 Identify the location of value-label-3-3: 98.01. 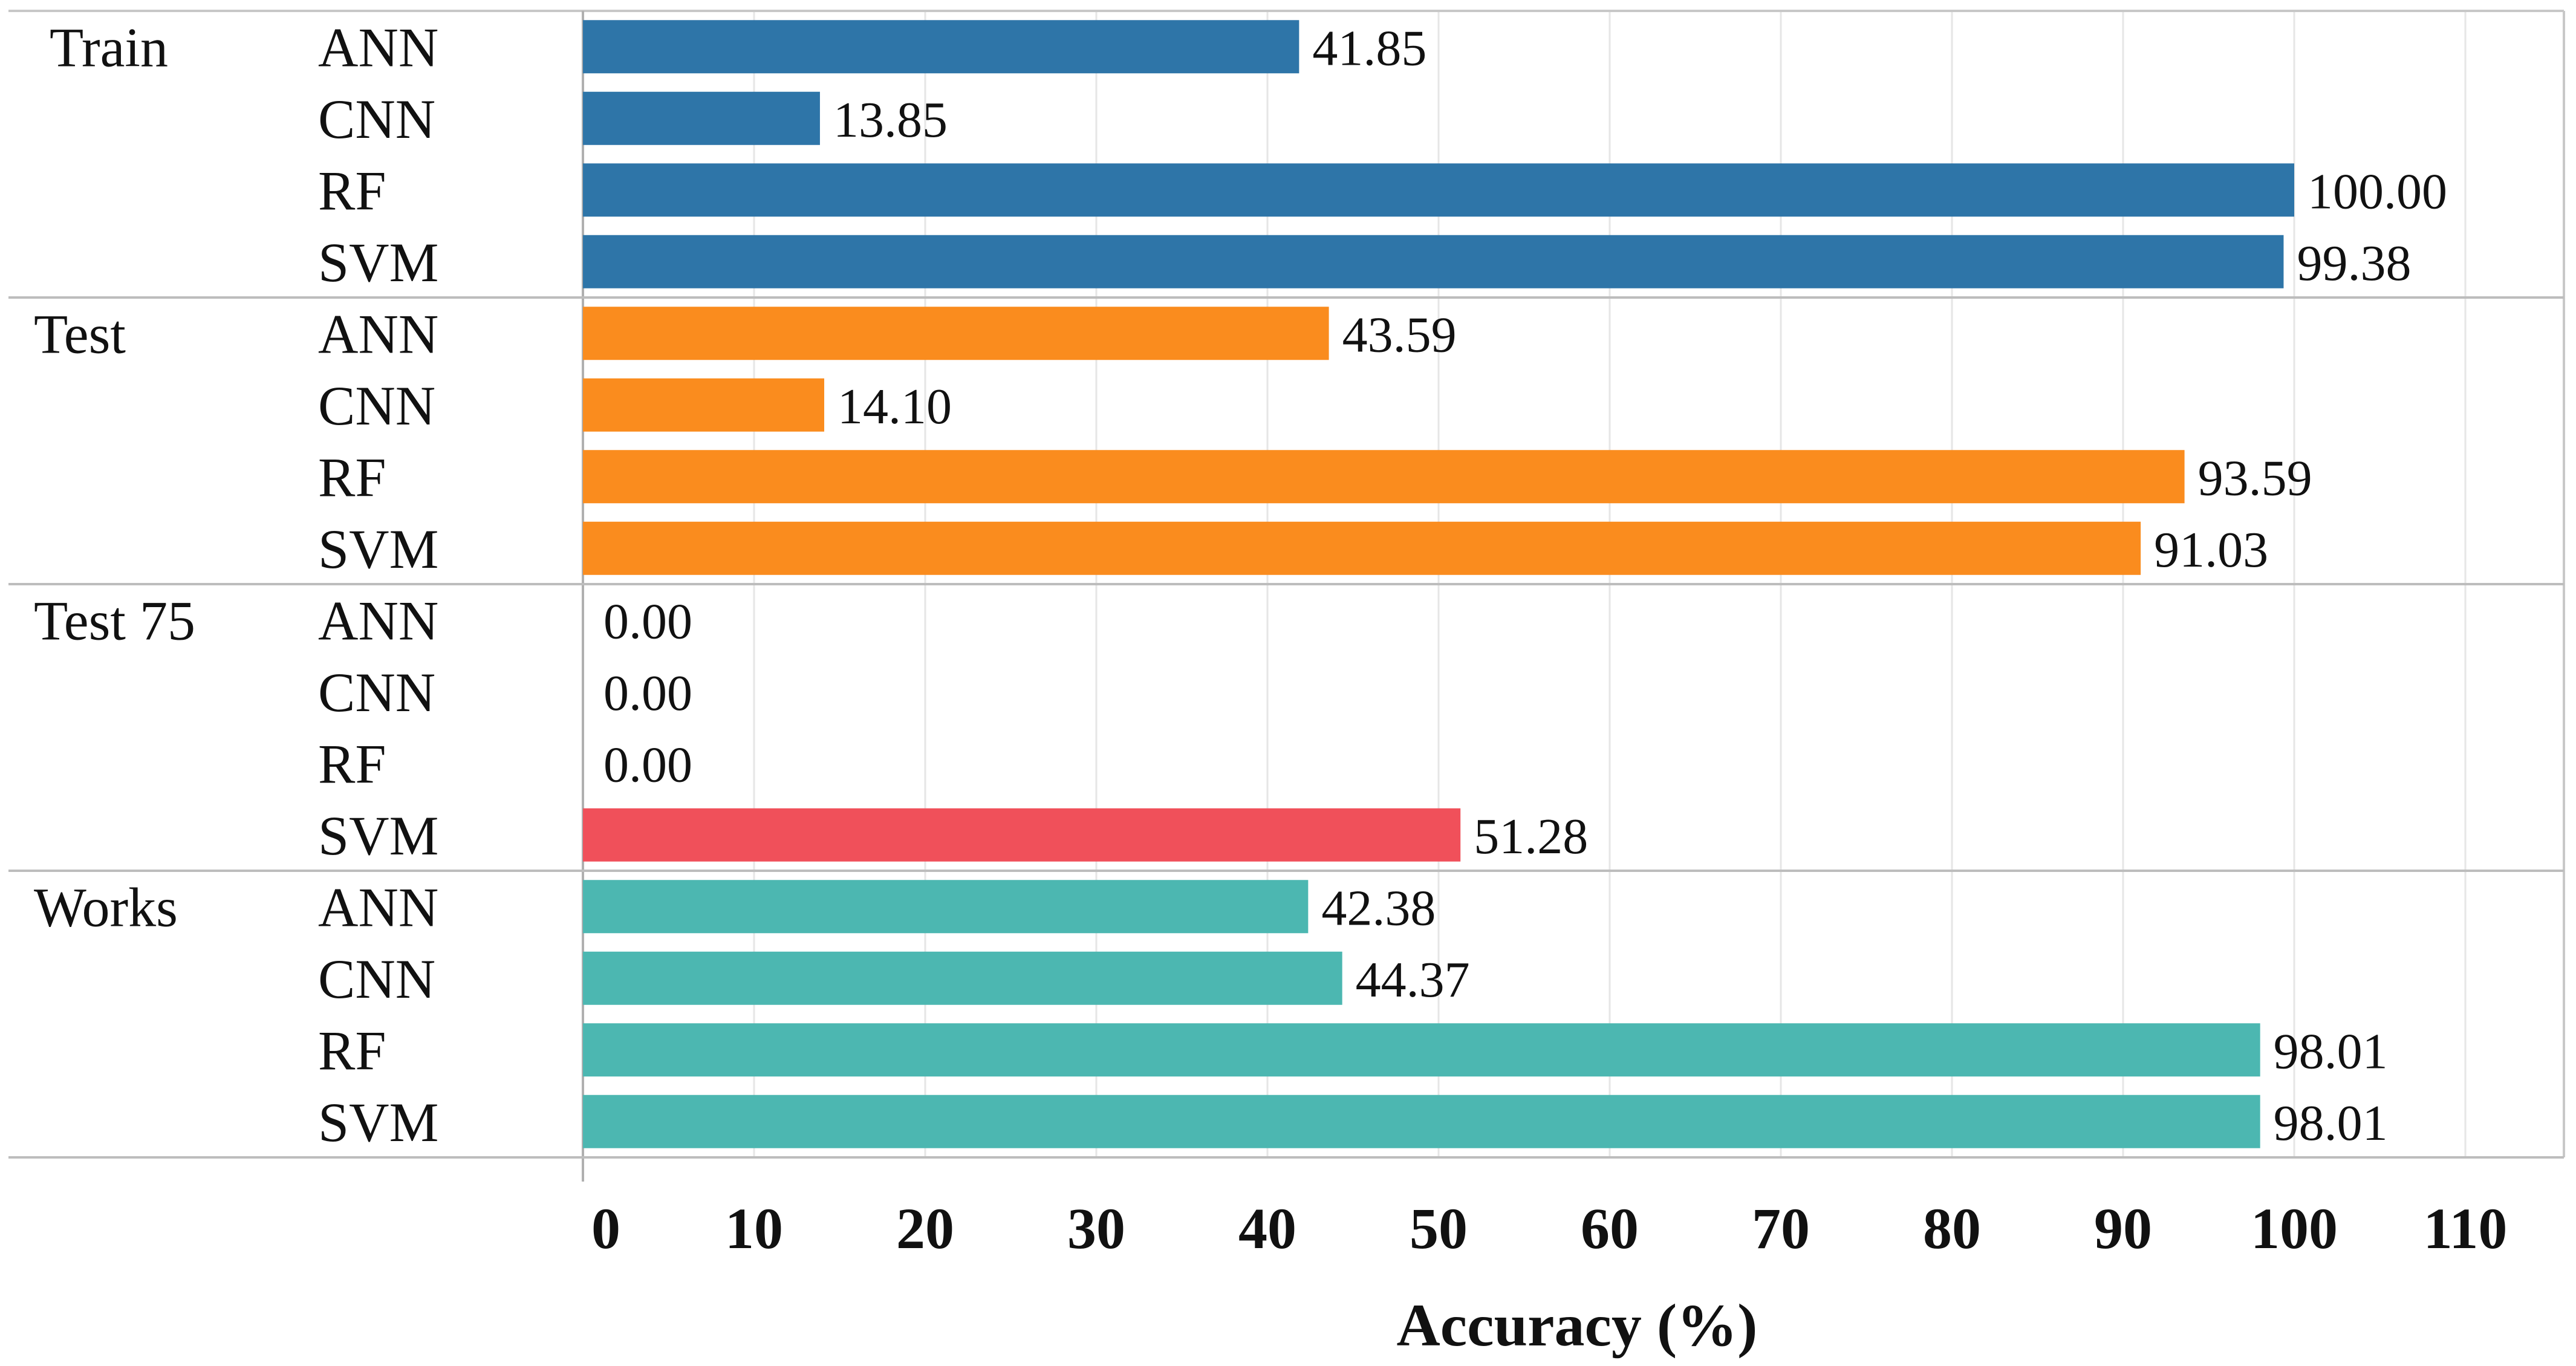
(2331, 1123).